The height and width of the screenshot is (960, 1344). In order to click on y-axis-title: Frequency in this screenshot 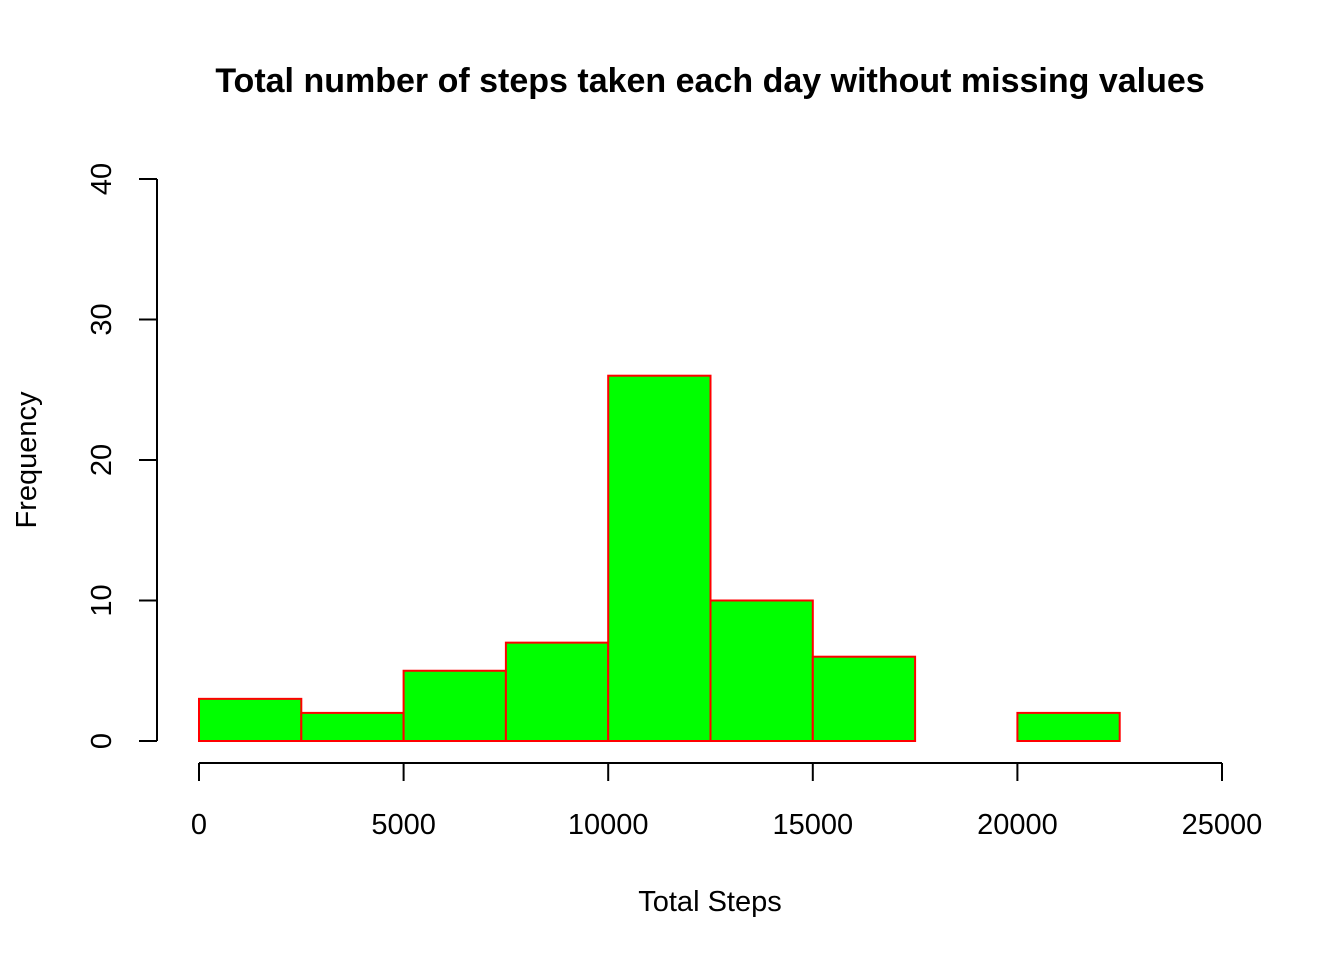, I will do `click(27, 460)`.